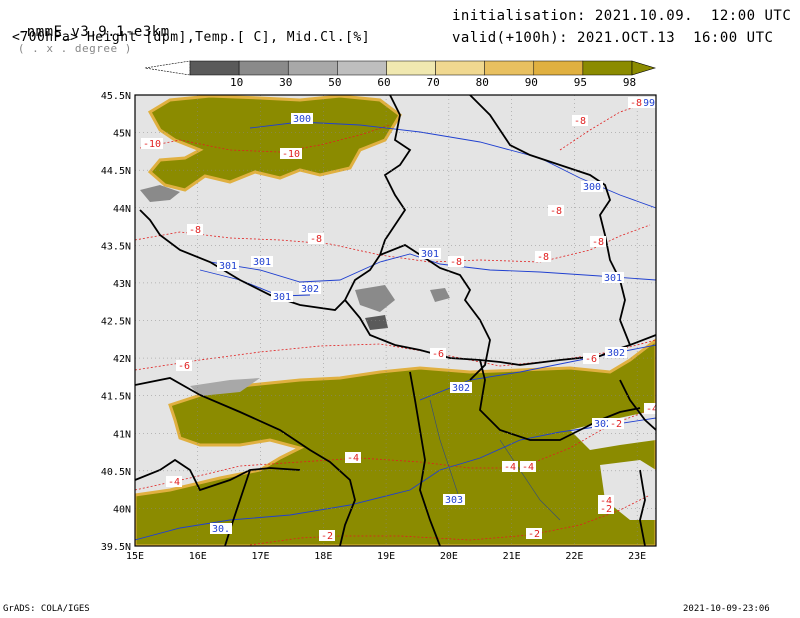 The width and height of the screenshot is (800, 618). Describe the element at coordinates (386, 556) in the screenshot. I see `lon-tick-label: 19E` at that location.